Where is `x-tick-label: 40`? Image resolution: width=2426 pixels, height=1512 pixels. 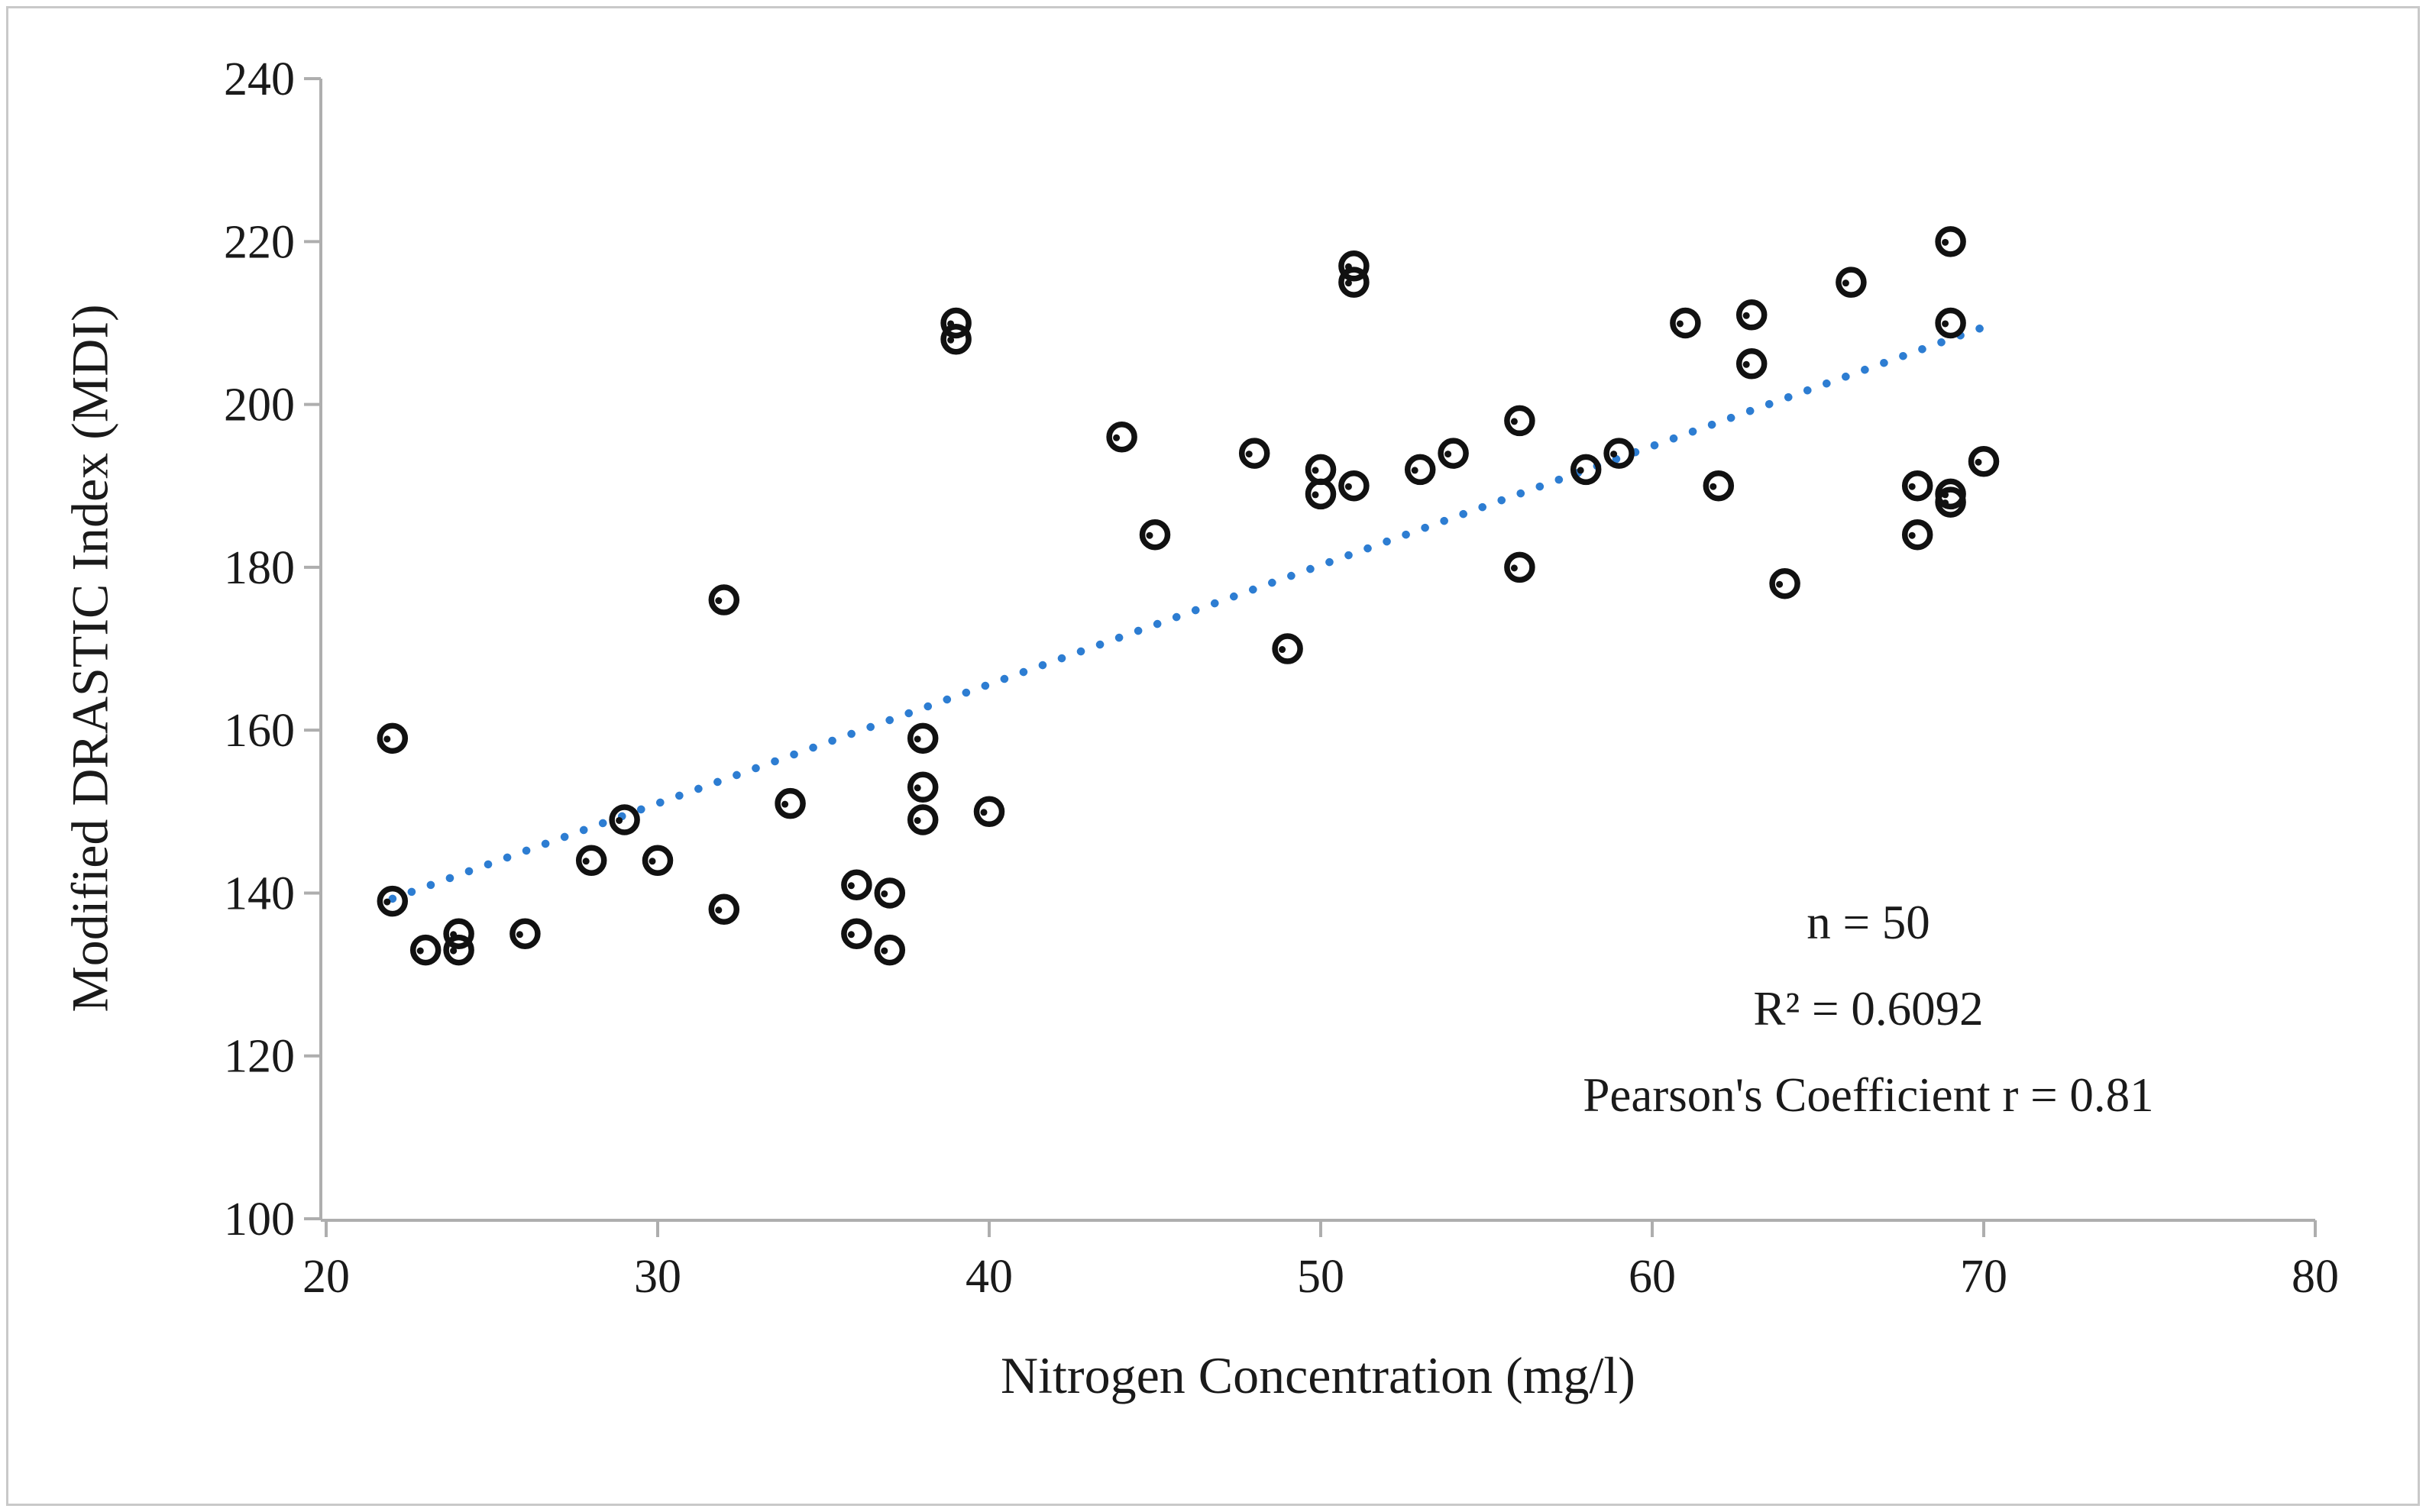
x-tick-label: 40 is located at coordinates (989, 1277).